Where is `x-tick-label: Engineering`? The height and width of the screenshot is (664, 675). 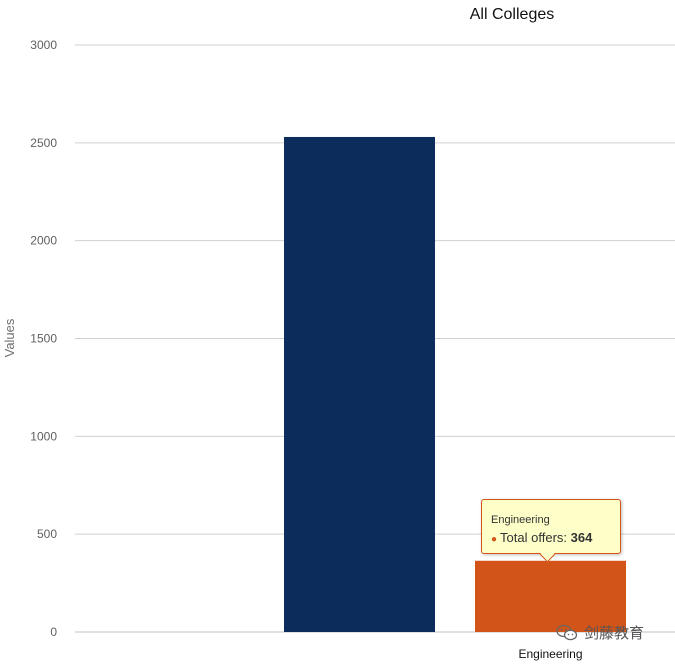
x-tick-label: Engineering is located at coordinates (550, 654).